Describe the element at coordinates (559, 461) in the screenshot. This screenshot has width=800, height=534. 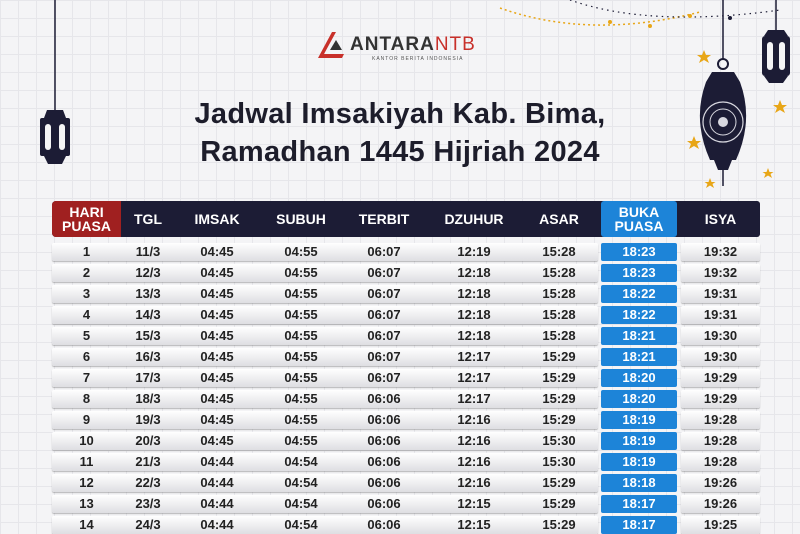
I see `cell-asar: 15:30` at that location.